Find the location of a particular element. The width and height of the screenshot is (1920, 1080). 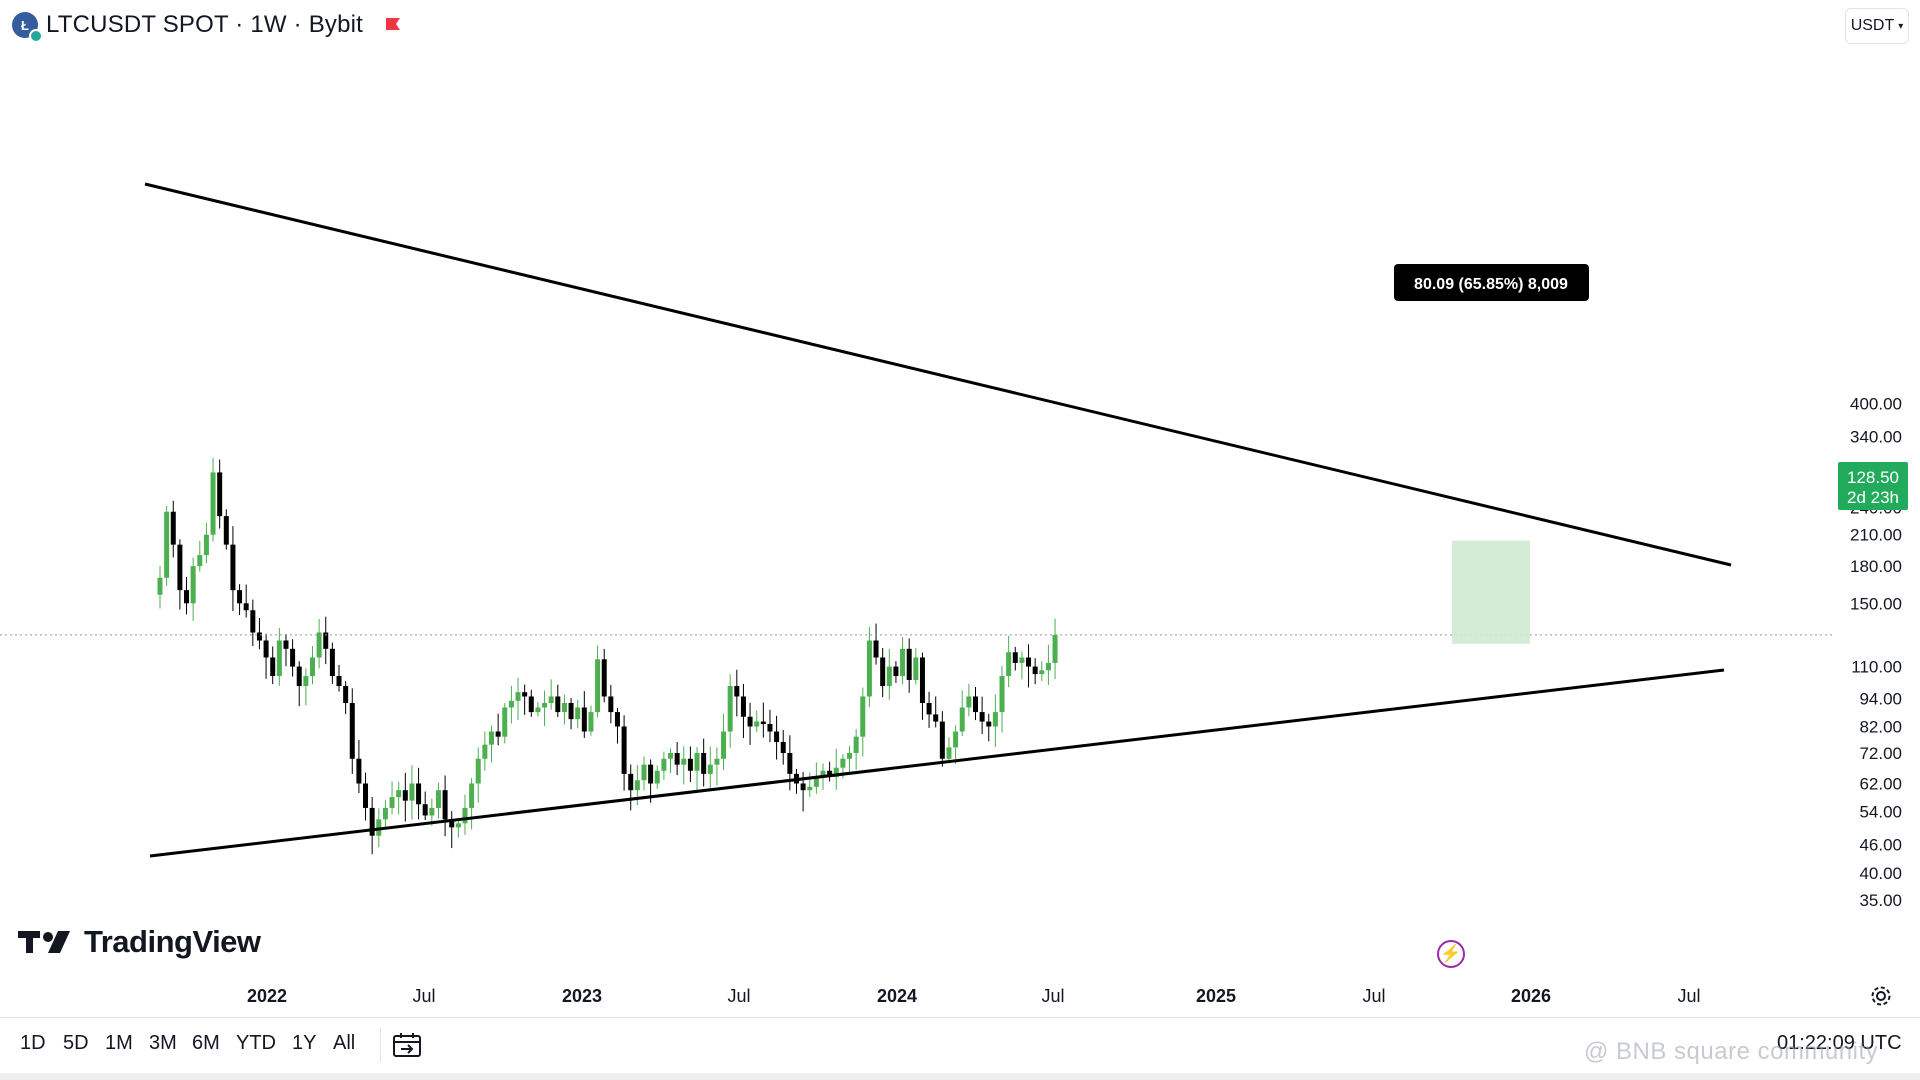

range-1m-button: 1M is located at coordinates (119, 1043).